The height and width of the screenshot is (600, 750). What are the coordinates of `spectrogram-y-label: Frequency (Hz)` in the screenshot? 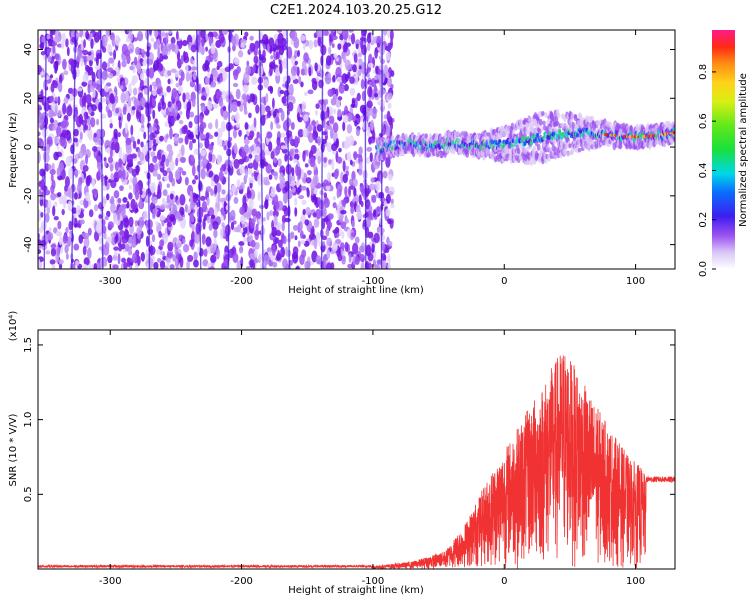 It's located at (13, 150).